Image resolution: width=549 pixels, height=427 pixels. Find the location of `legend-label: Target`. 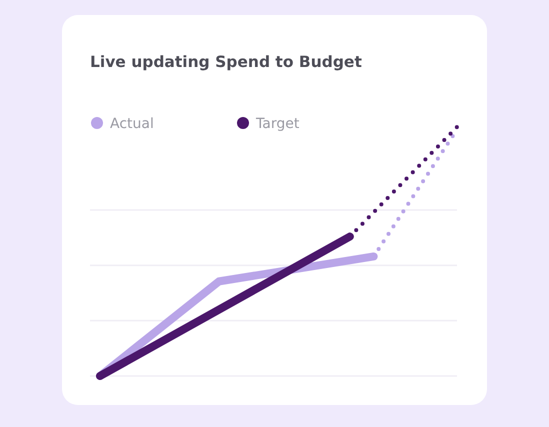

legend-label: Target is located at coordinates (277, 124).